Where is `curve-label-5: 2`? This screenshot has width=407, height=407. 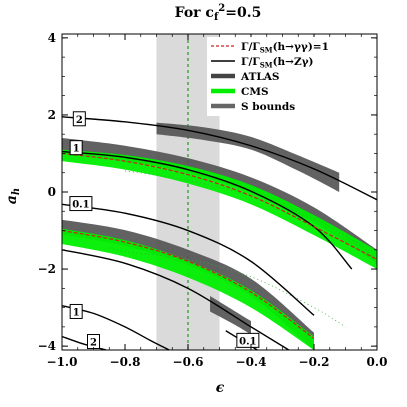
curve-label-5: 2 is located at coordinates (93, 342).